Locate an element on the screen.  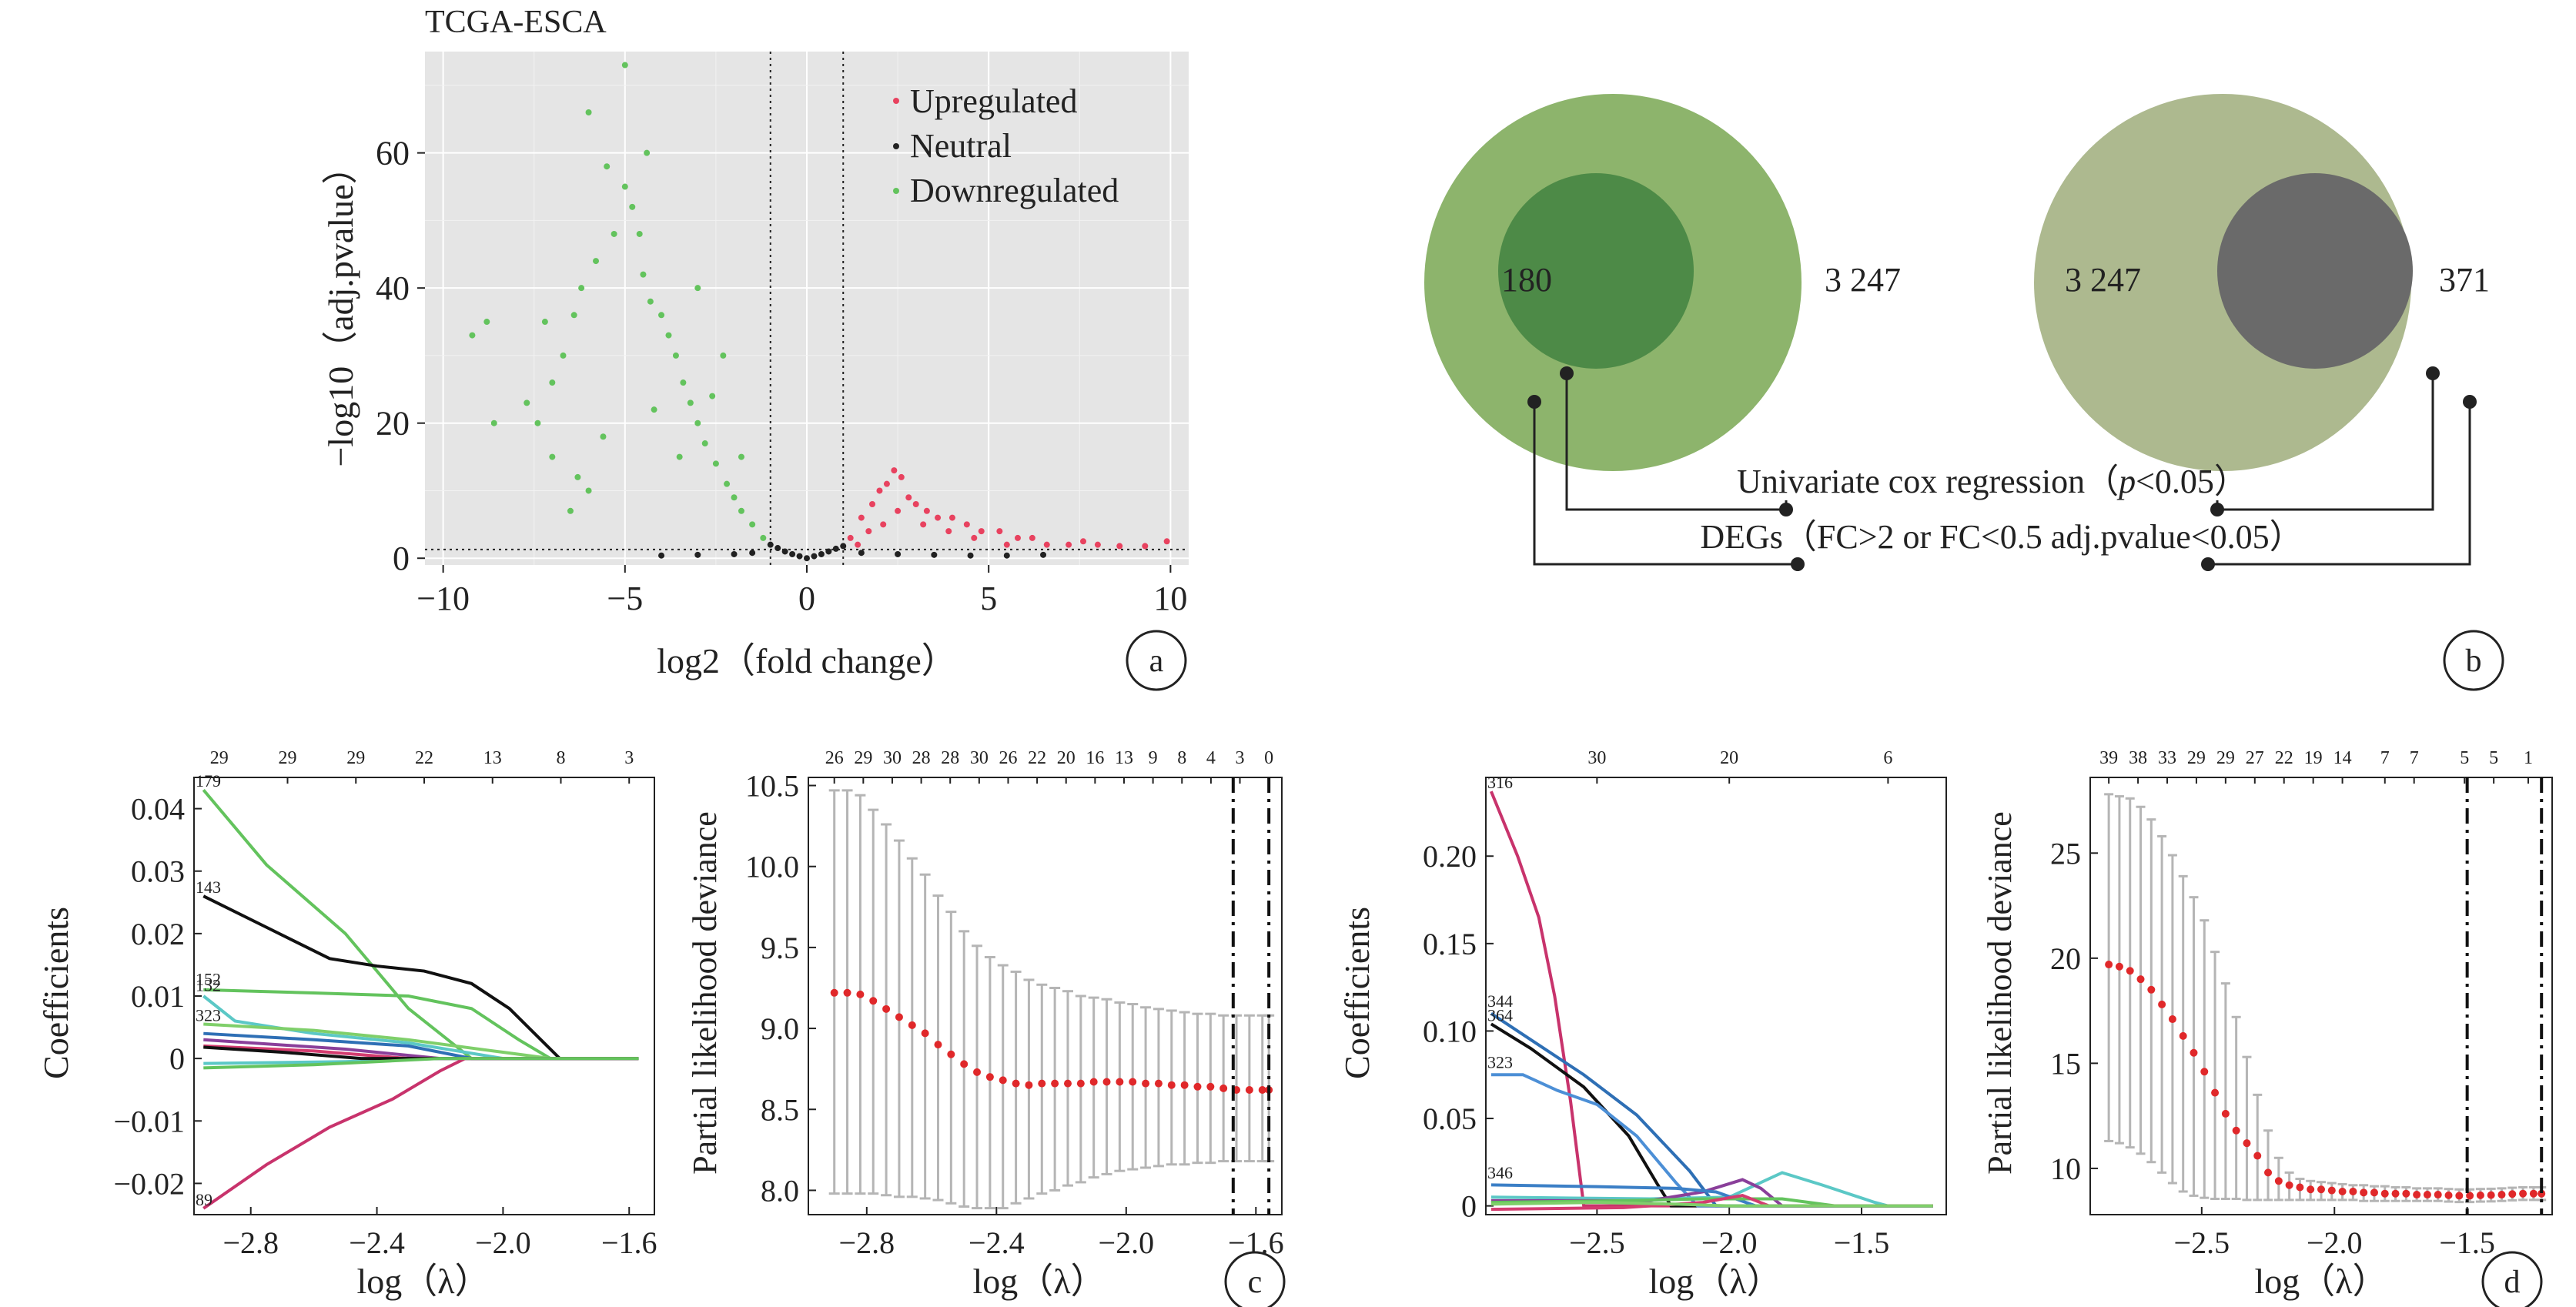
d1-coef-line is located at coordinates (1711, 1115).